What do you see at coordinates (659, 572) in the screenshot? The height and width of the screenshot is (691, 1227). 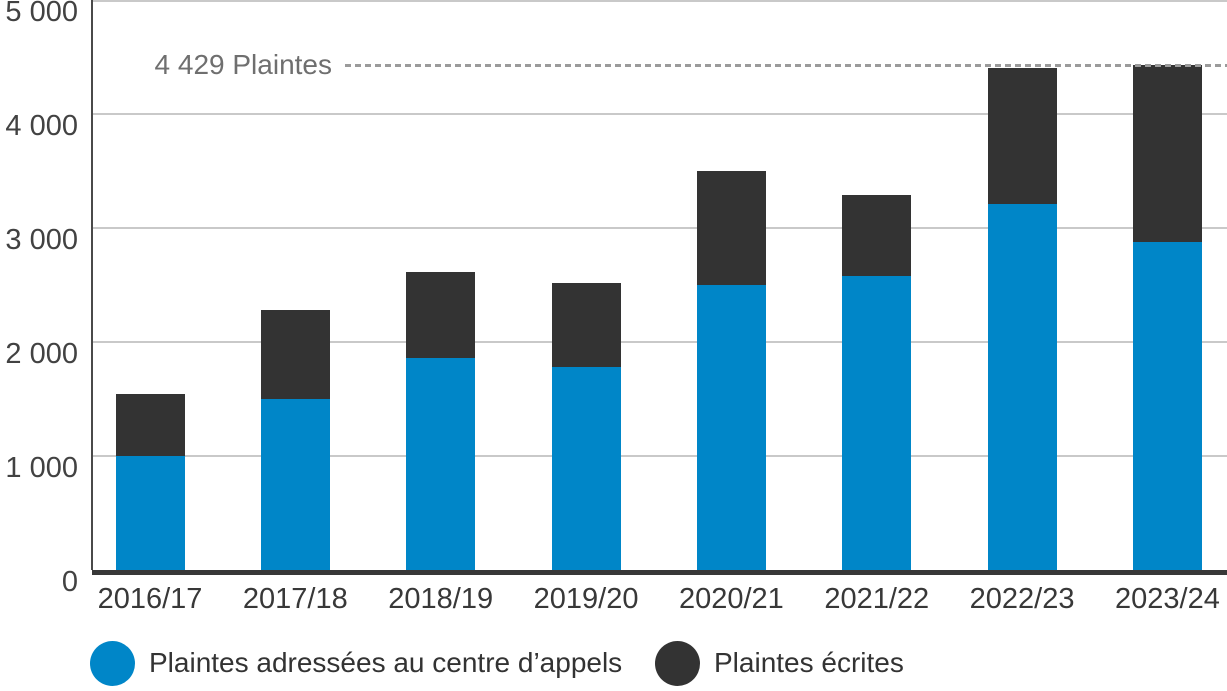 I see `x-axis-line` at bounding box center [659, 572].